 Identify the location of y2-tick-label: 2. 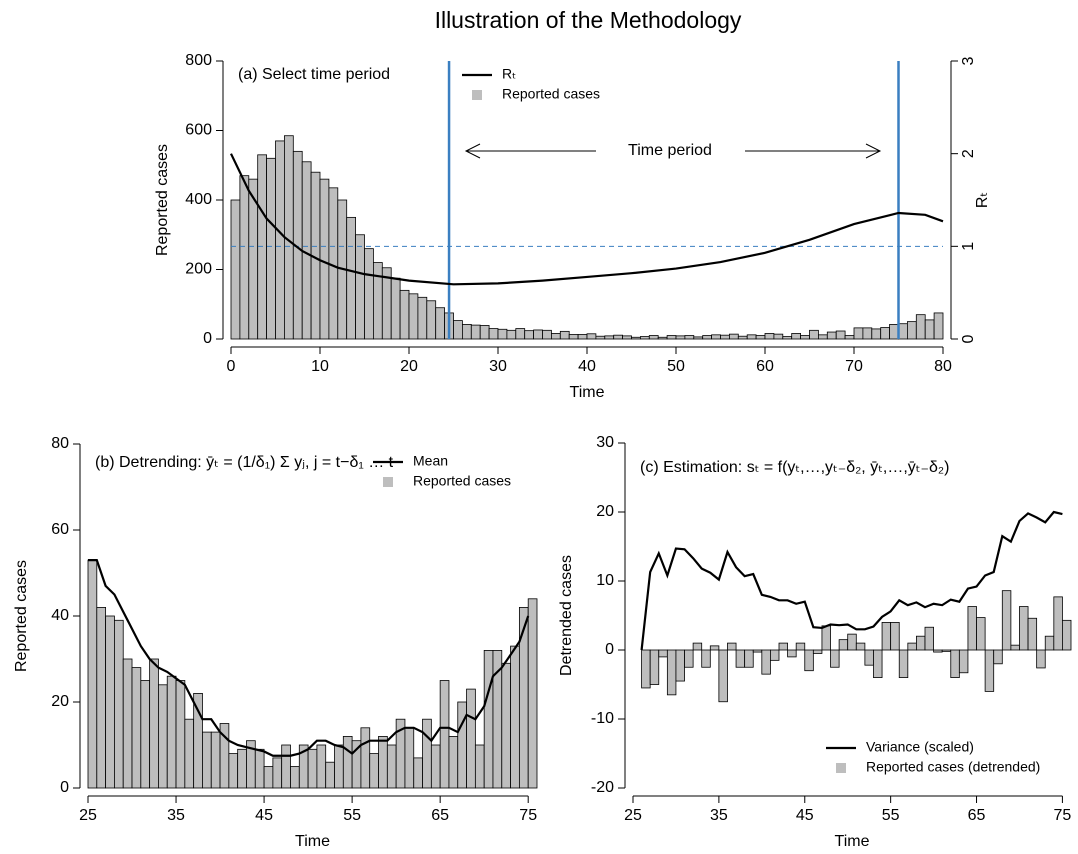
(968, 153).